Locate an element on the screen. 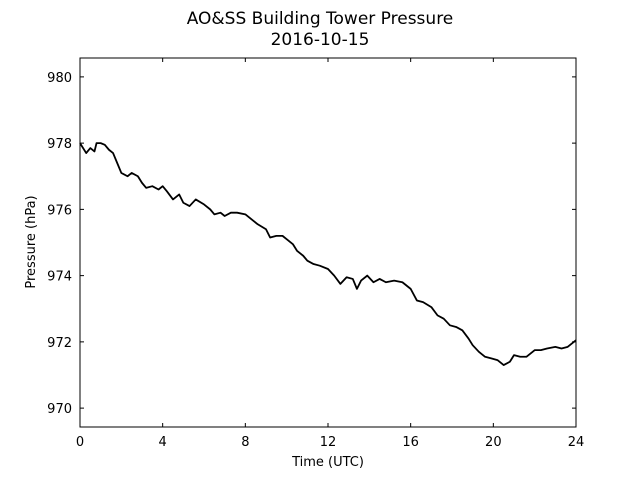 This screenshot has height=480, width=640. chart-title: AO&SS Building Tower Pressure is located at coordinates (320, 19).